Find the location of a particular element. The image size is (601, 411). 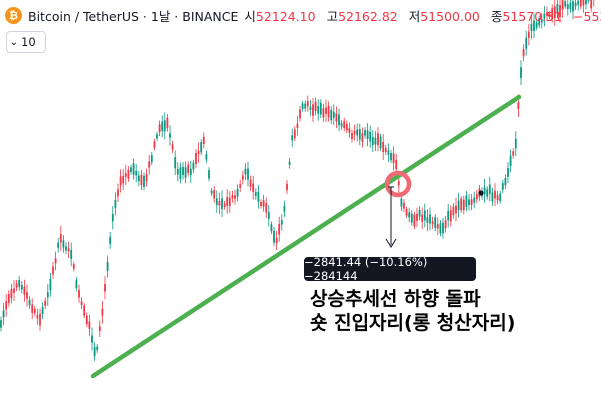

low-value: 51500.00 is located at coordinates (450, 16).